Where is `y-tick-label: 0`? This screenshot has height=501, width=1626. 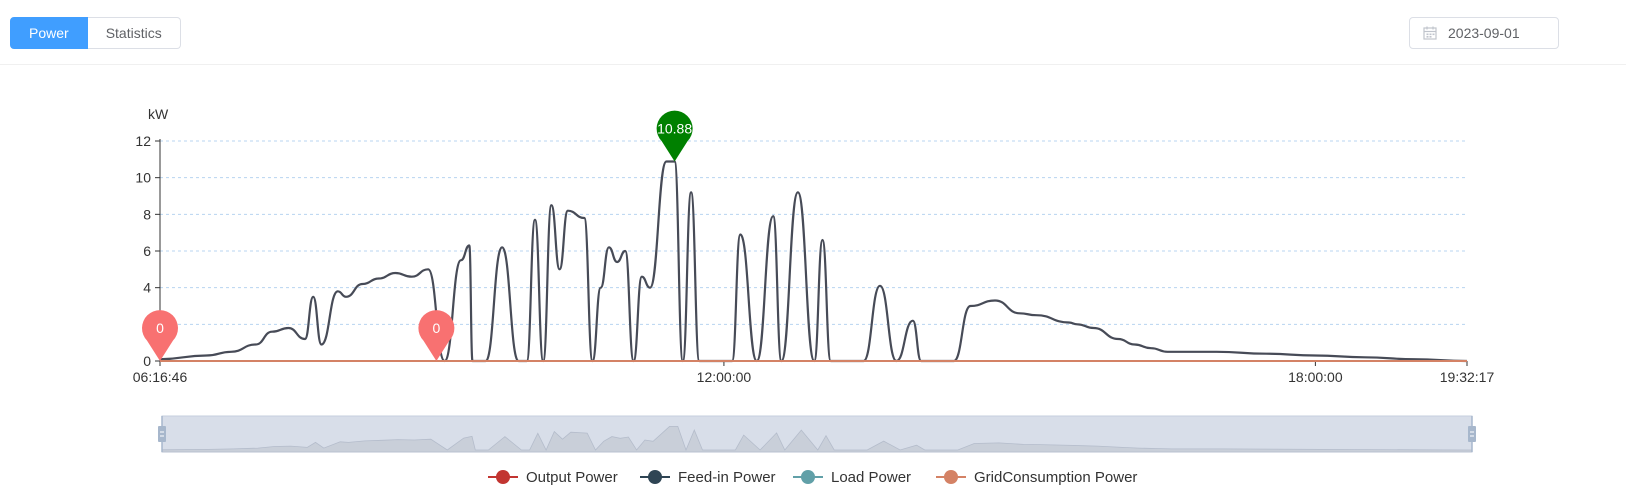 y-tick-label: 0 is located at coordinates (147, 361).